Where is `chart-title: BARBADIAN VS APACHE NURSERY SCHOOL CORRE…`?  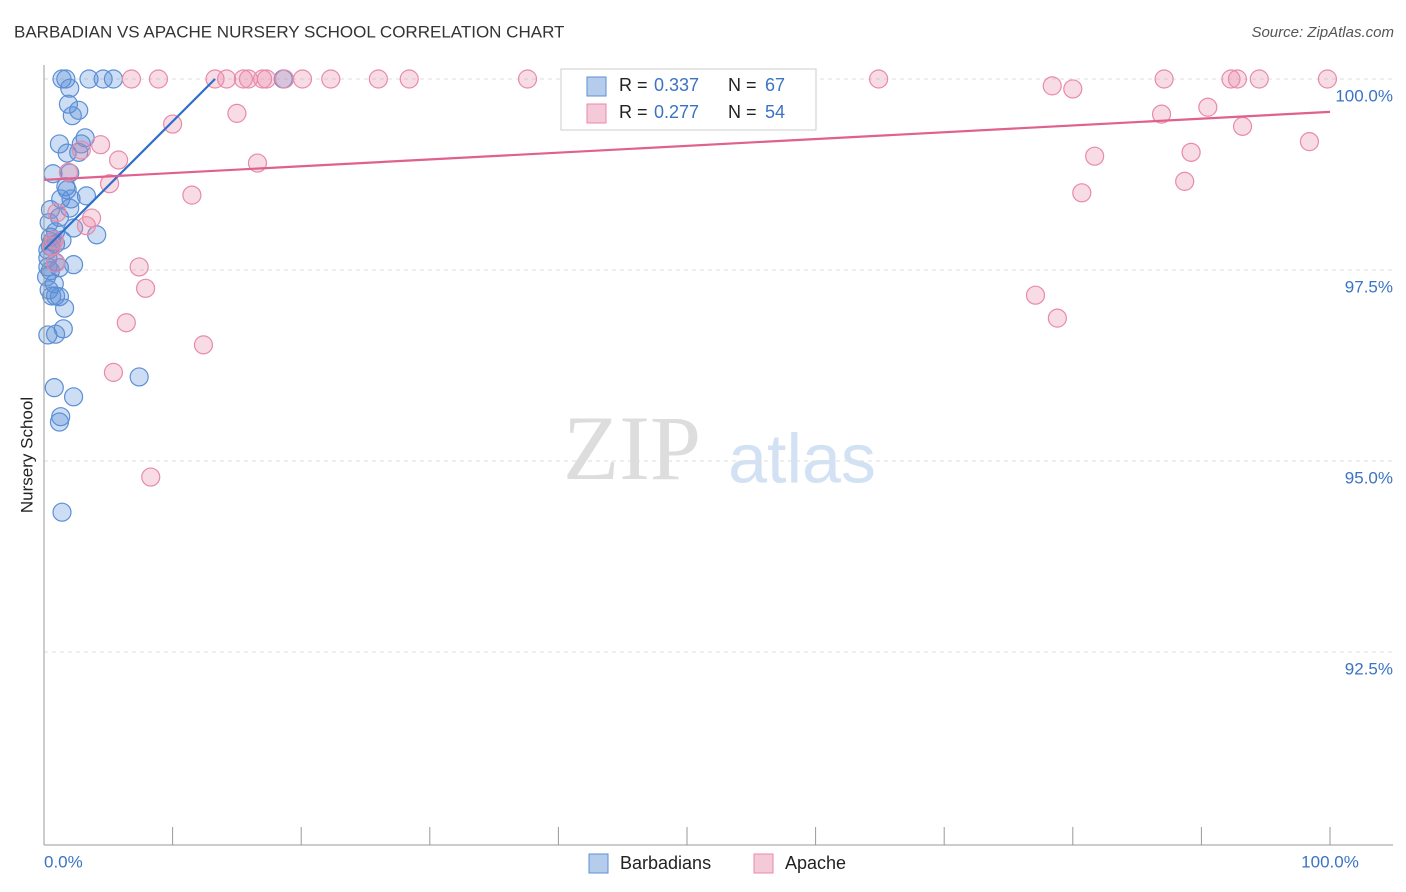
chart-title: BARBADIAN VS APACHE NURSERY SCHOOL CORRE… is located at coordinates (289, 31).